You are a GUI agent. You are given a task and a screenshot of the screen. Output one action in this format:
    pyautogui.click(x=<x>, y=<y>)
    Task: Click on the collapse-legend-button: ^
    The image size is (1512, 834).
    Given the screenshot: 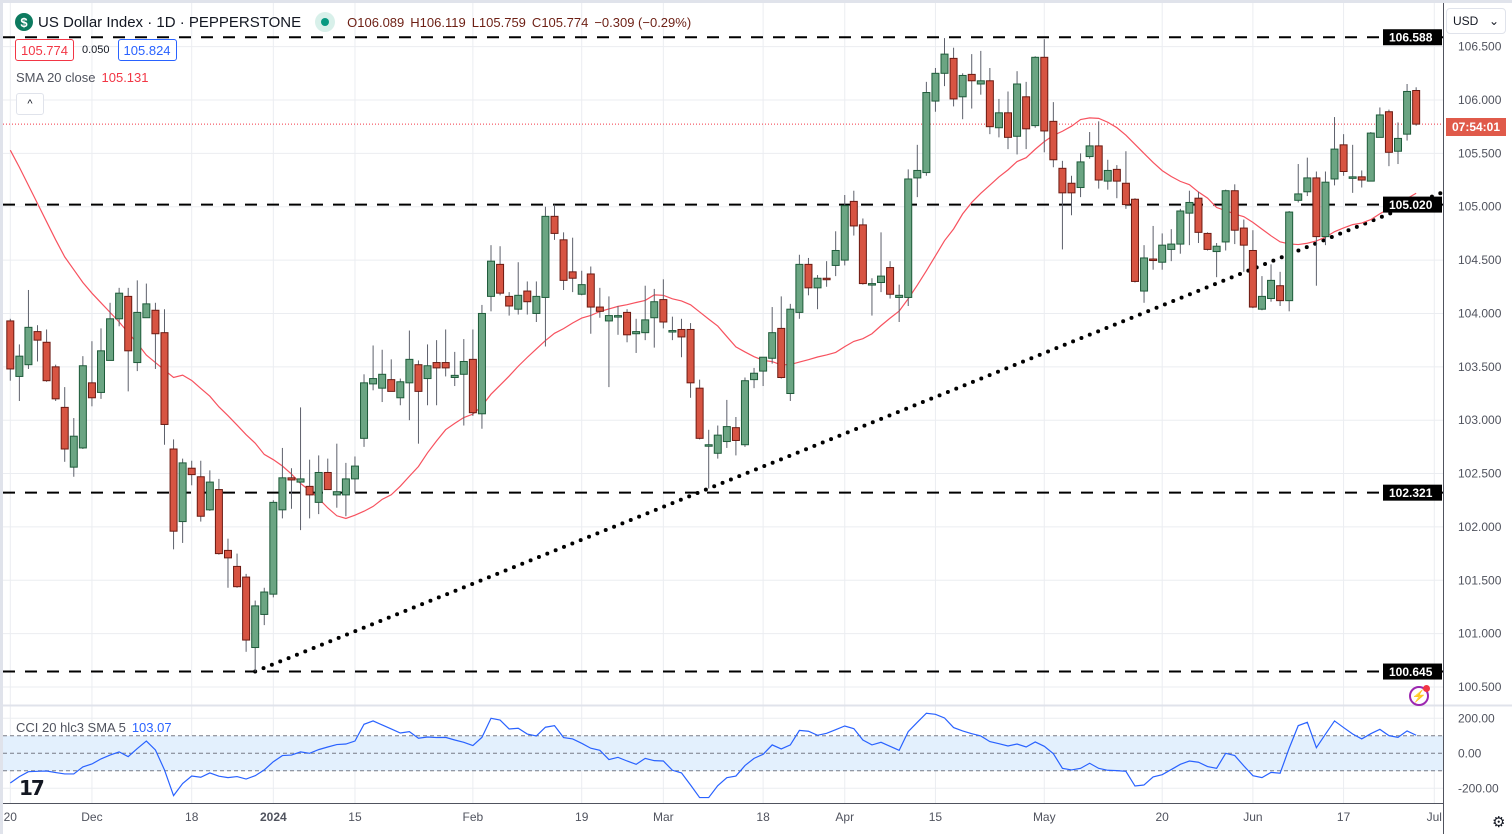 What is the action you would take?
    pyautogui.click(x=30, y=104)
    